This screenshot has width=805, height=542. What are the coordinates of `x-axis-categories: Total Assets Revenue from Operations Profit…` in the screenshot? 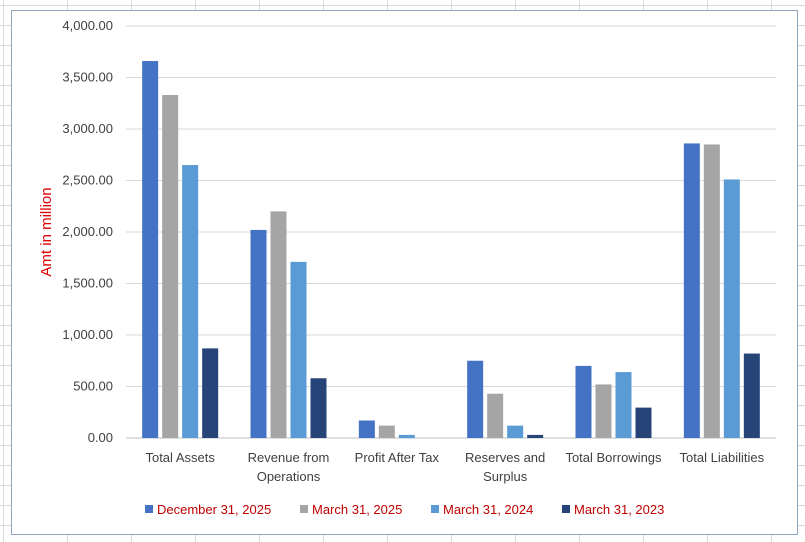 It's located at (454, 467).